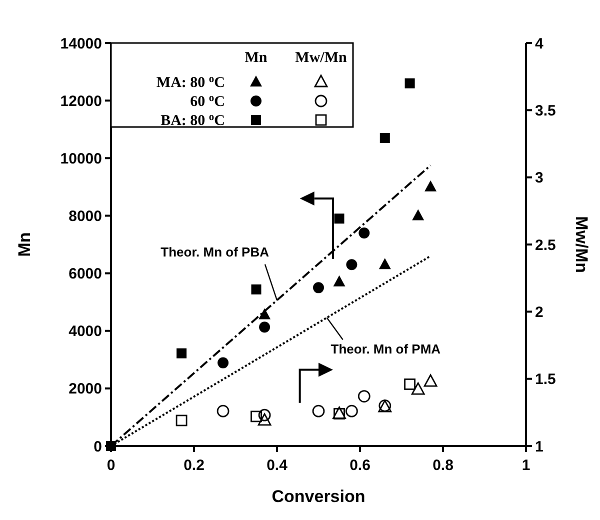 Image resolution: width=600 pixels, height=520 pixels. Describe the element at coordinates (539, 43) in the screenshot. I see `y2-tick-label: 4` at that location.